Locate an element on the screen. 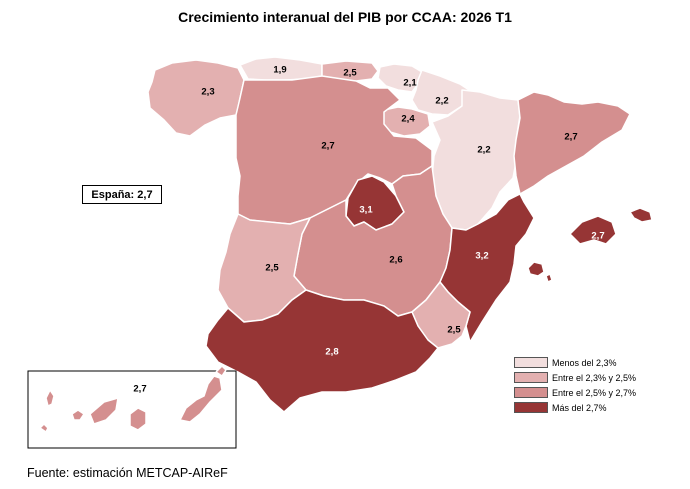  legend-label: Entre el 2,5% y 2,7% is located at coordinates (594, 392).